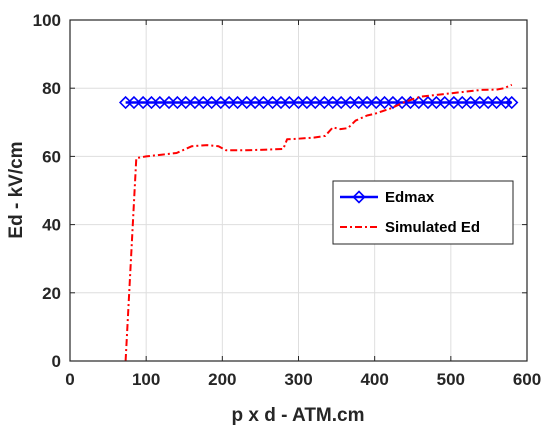 This screenshot has width=550, height=436. I want to click on legend: Edmax Simulated Ed, so click(423, 212).